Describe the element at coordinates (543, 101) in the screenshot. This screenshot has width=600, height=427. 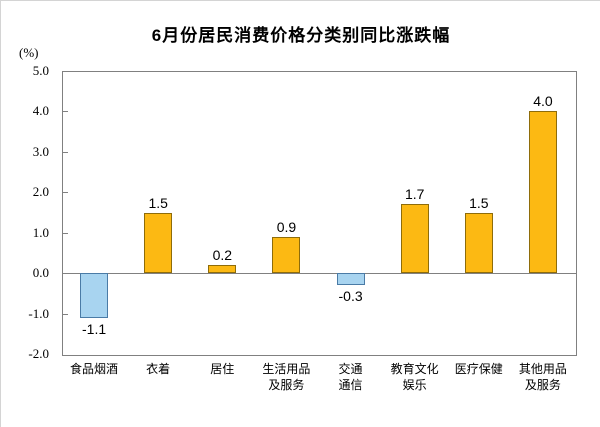
I see `bar-value-label: 4.0` at that location.